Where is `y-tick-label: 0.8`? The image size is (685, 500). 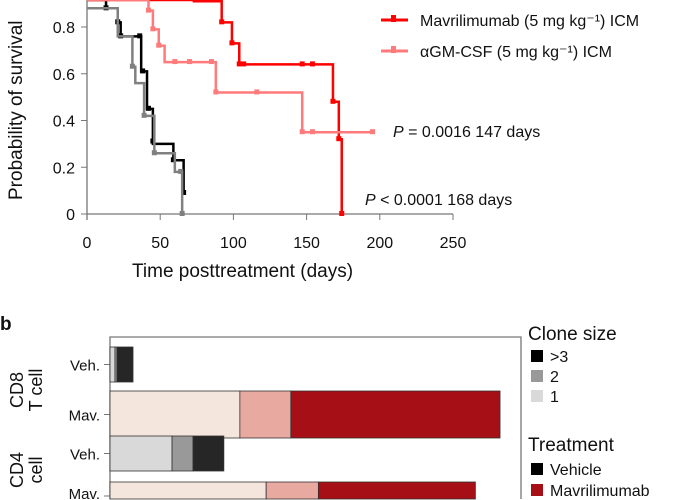 y-tick-label: 0.8 is located at coordinates (64, 28).